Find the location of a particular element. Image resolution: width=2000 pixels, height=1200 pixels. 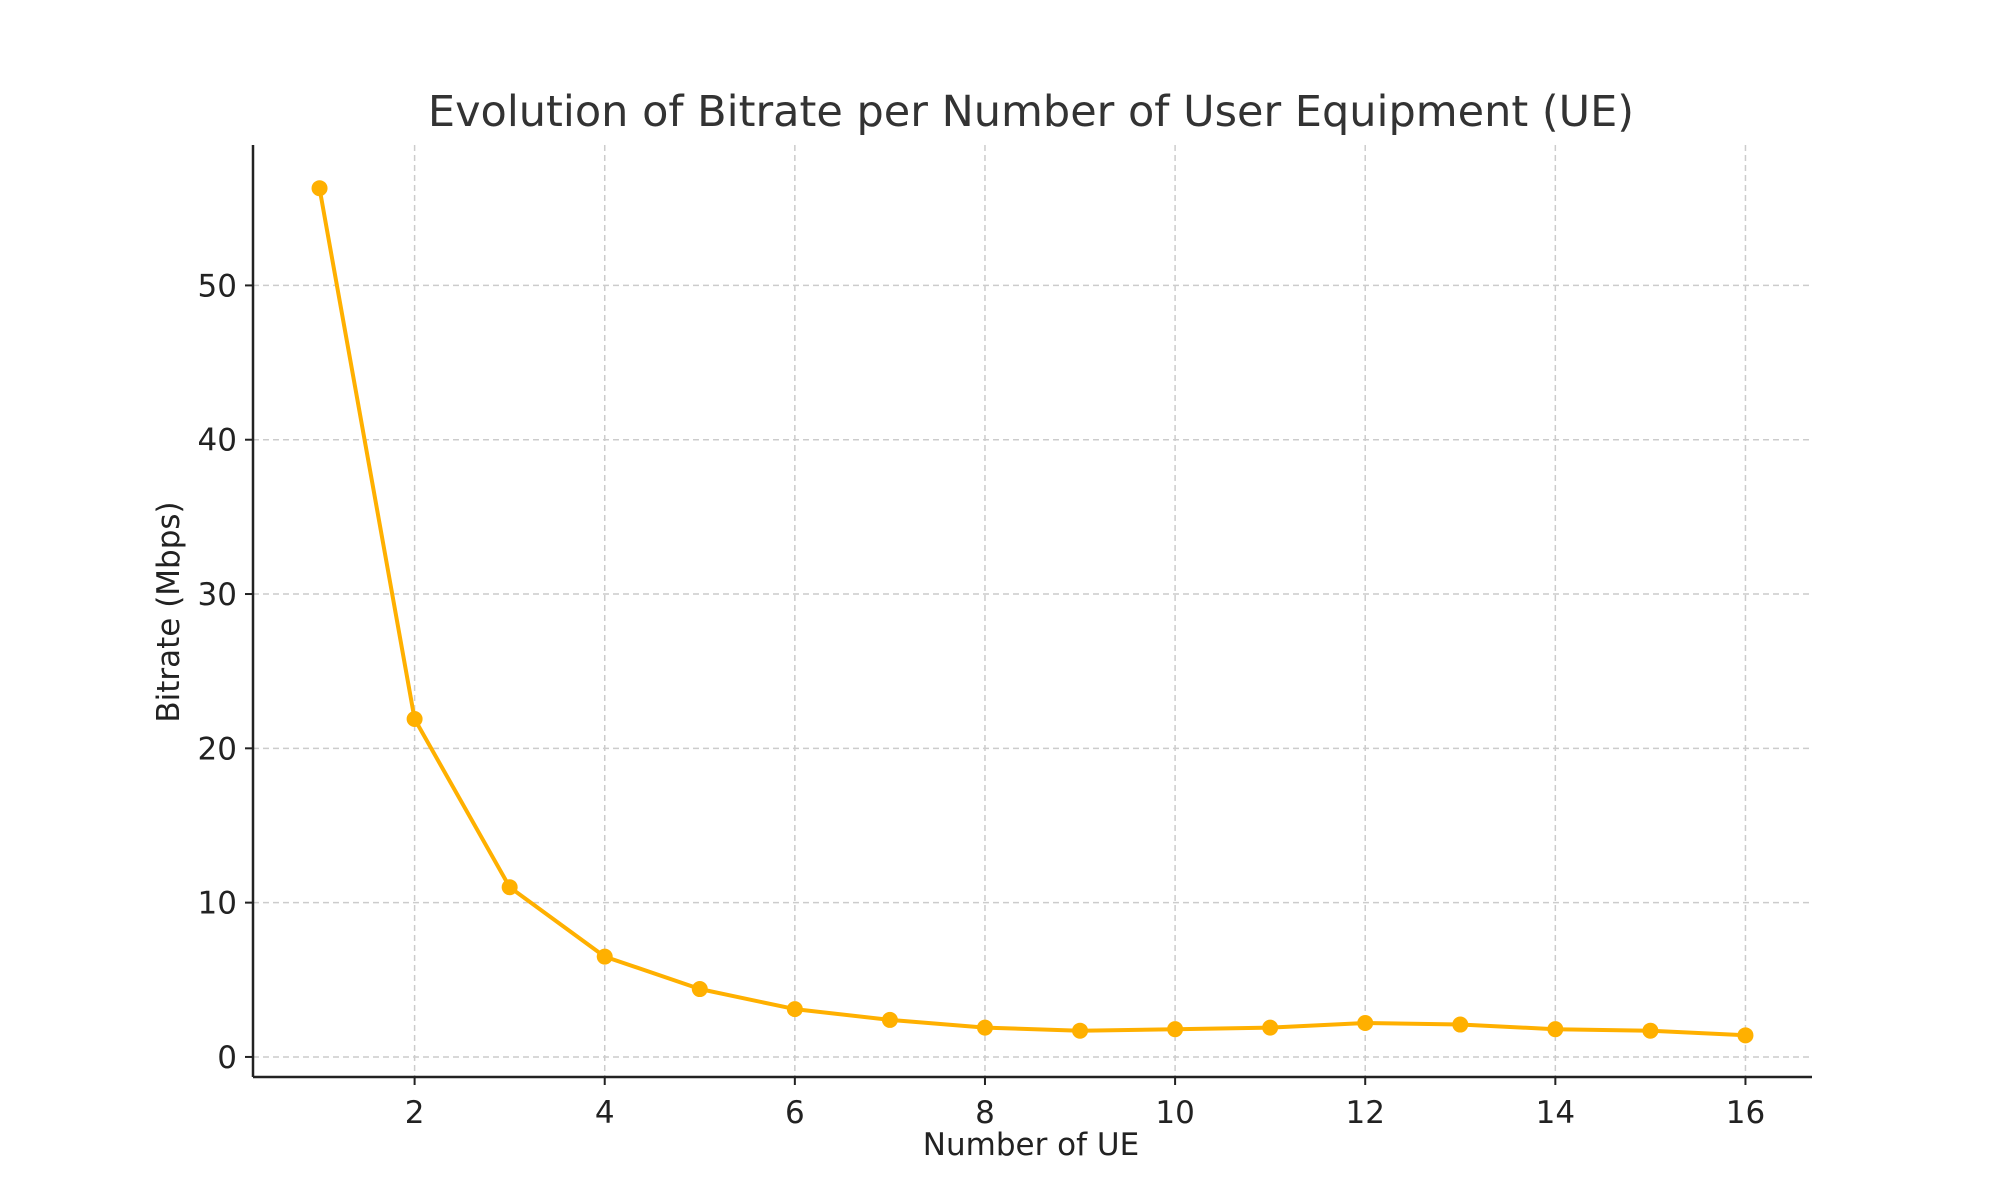

x-tick-label: 4 is located at coordinates (605, 1113).